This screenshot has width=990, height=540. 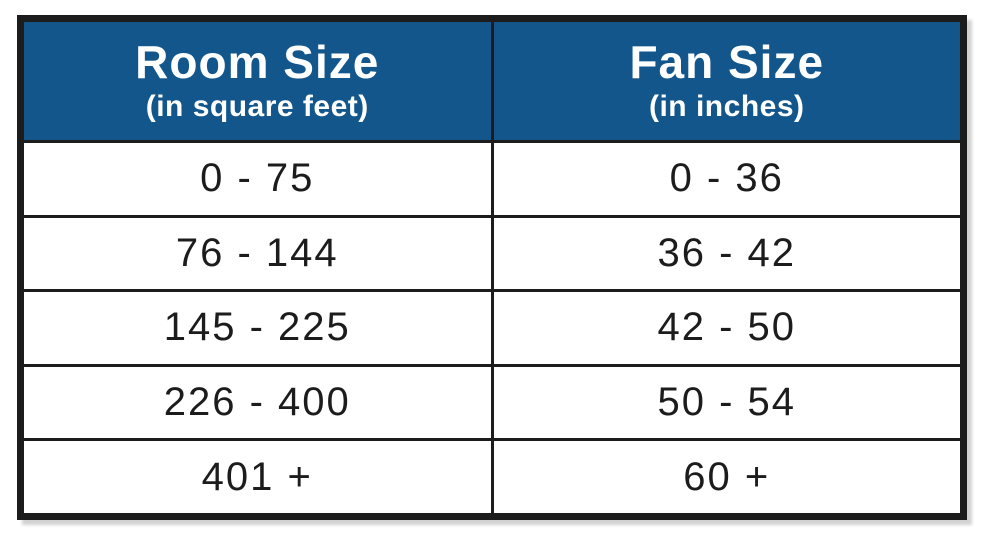 I want to click on room-size-subtitle: (in square feet), so click(x=257, y=106).